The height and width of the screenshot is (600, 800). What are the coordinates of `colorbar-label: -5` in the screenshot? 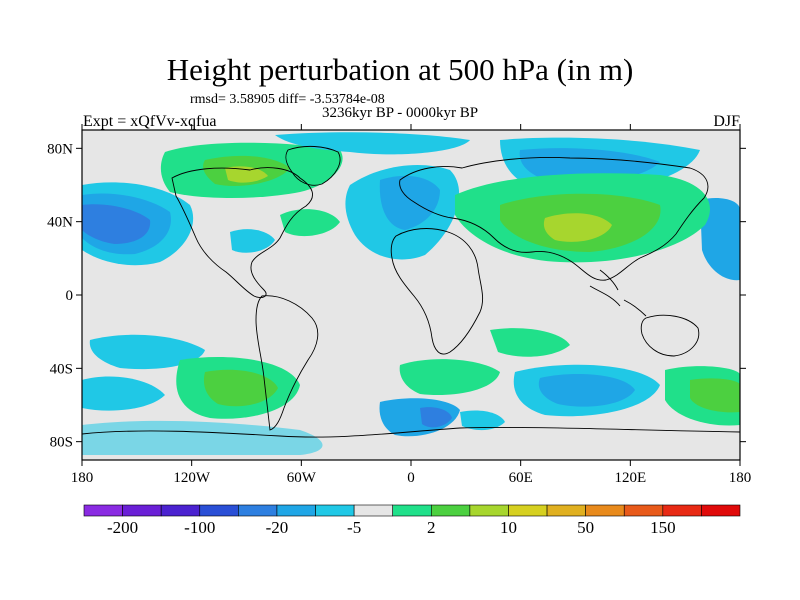 It's located at (354, 527).